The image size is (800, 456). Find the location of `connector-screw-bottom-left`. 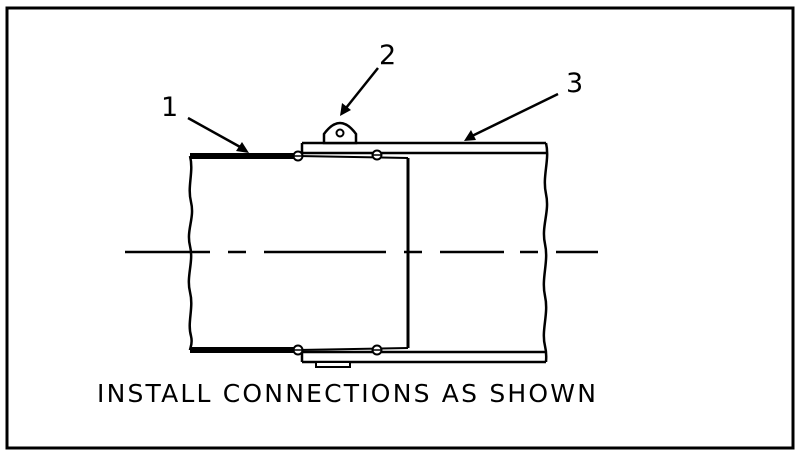

connector-screw-bottom-left is located at coordinates (298, 350).